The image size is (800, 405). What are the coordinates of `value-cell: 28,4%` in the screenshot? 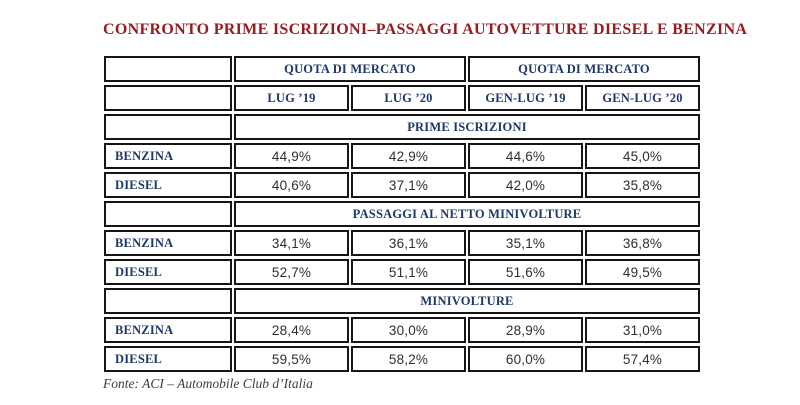 It's located at (291, 330).